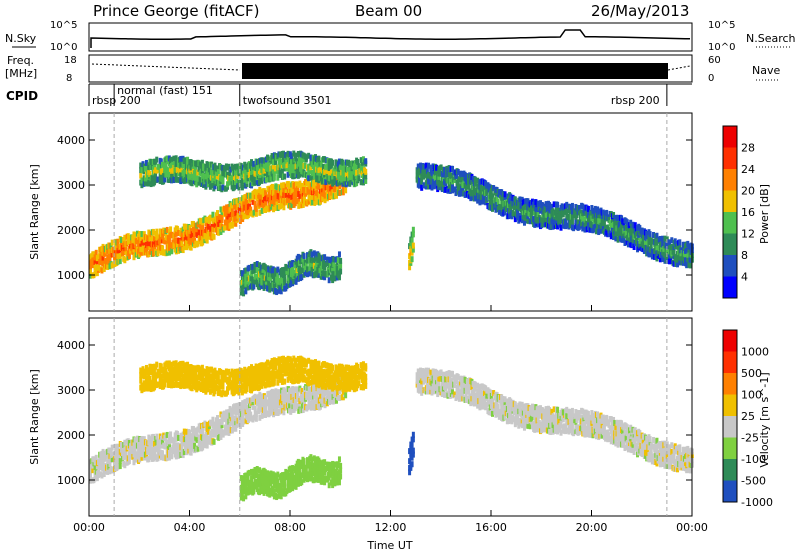 The height and width of the screenshot is (554, 800). I want to click on freq-panel: Freq. [MHz] 18 8 60 0 Nave, so click(392, 69).